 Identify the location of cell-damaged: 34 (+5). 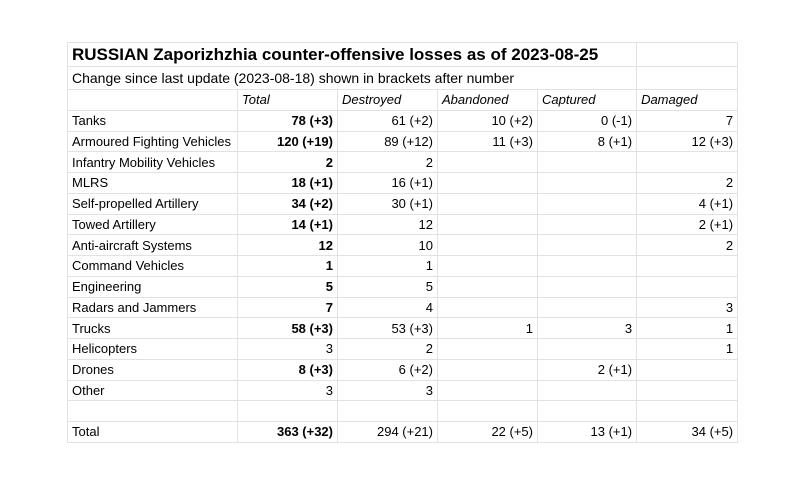
(687, 432).